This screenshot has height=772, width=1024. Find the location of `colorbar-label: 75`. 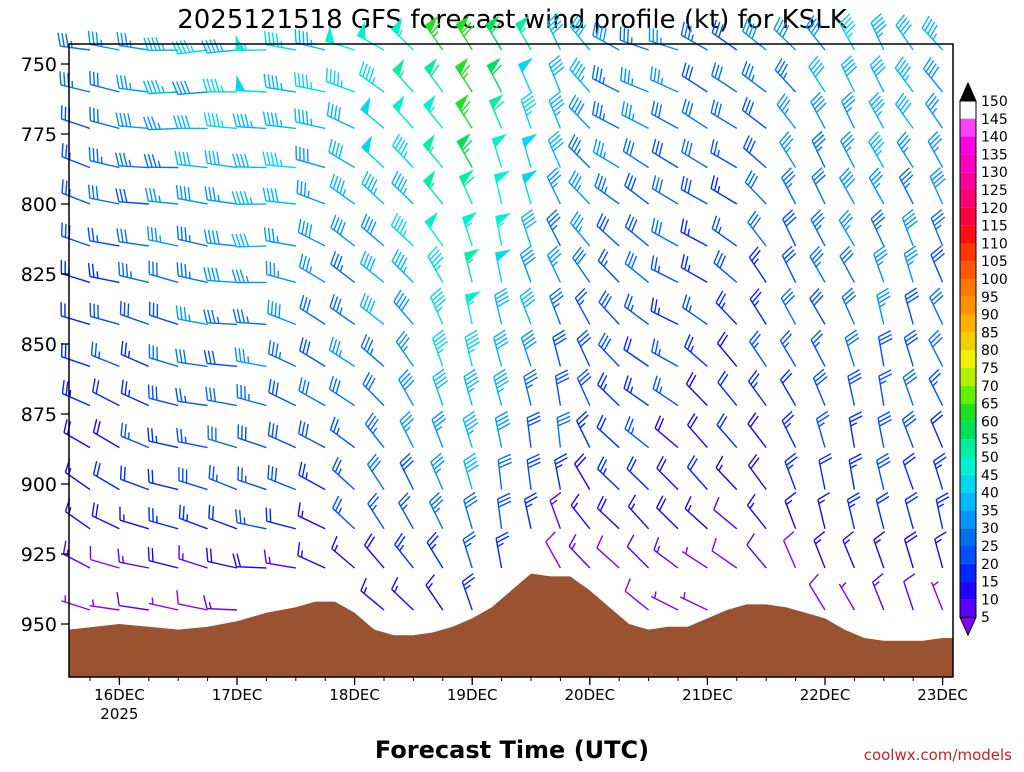

colorbar-label: 75 is located at coordinates (990, 369).